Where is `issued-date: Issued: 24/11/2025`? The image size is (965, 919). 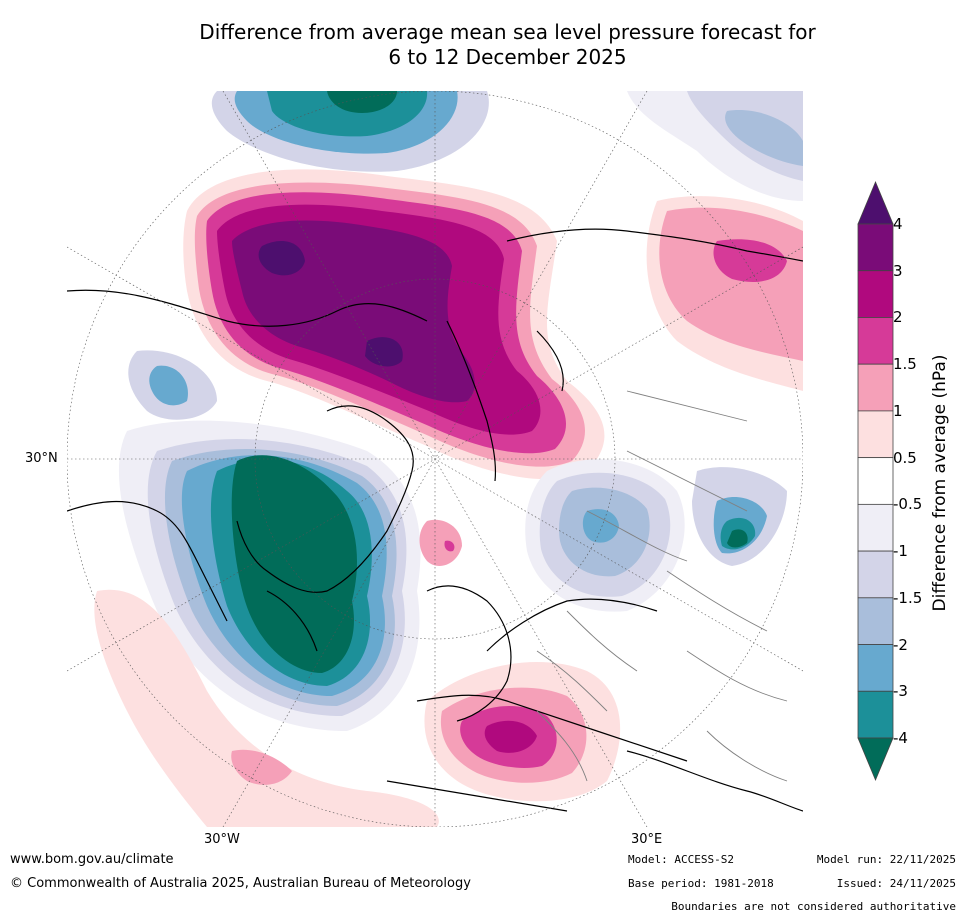 issued-date: Issued: 24/11/2025 is located at coordinates (896, 883).